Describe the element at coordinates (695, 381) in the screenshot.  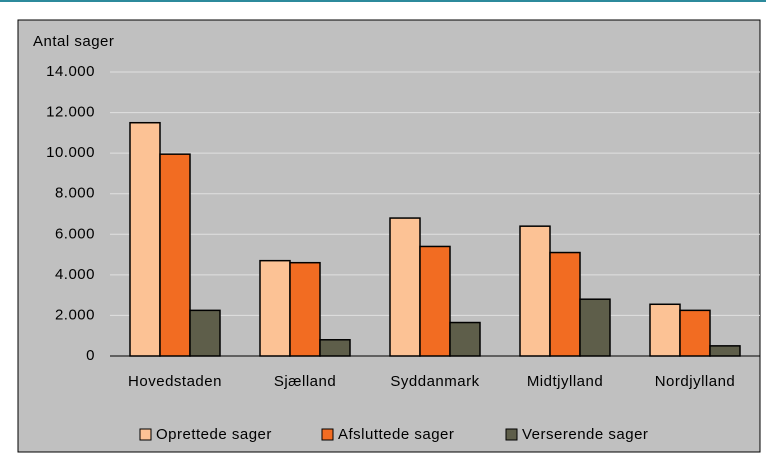
I see `x-tick-label: Nordjylland` at that location.